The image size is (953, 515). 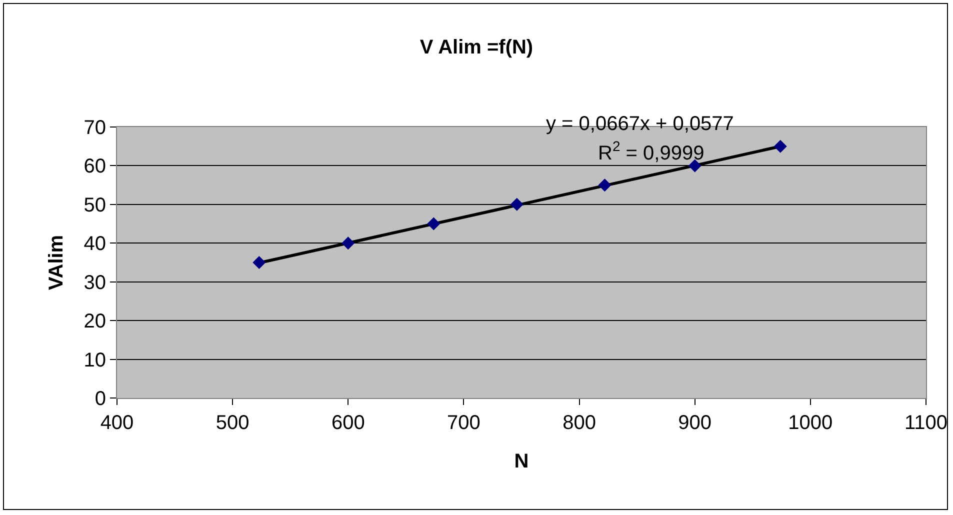 What do you see at coordinates (233, 423) in the screenshot?
I see `x-tick-label: 500` at bounding box center [233, 423].